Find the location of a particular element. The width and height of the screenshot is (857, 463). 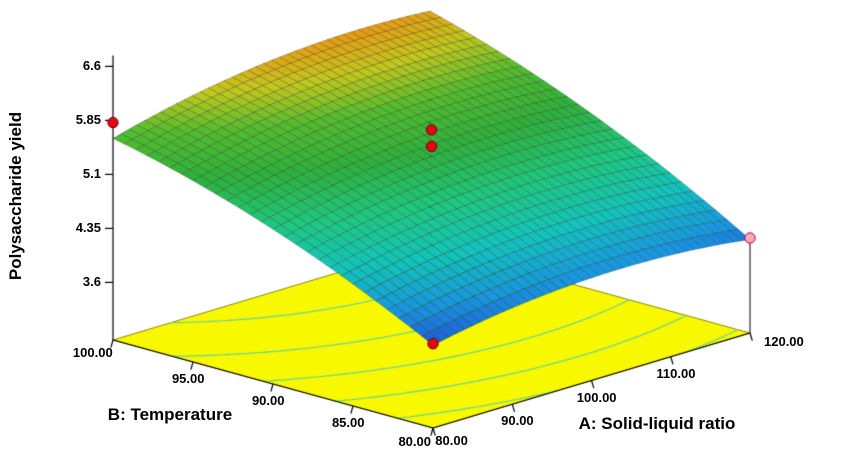

x-axis-title: A: Solid-liquid ratio is located at coordinates (657, 423).